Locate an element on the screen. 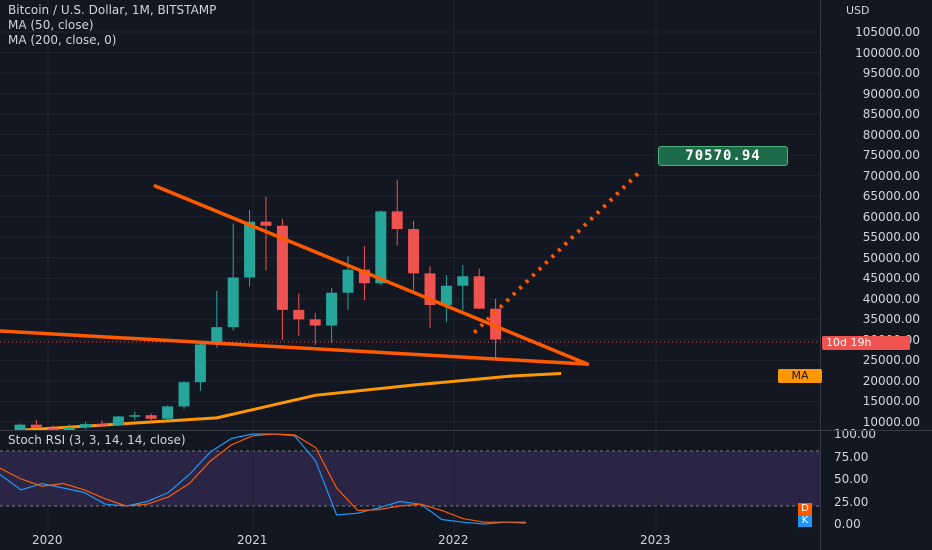 The height and width of the screenshot is (550, 932). time-tick-label: 2020 is located at coordinates (47, 540).